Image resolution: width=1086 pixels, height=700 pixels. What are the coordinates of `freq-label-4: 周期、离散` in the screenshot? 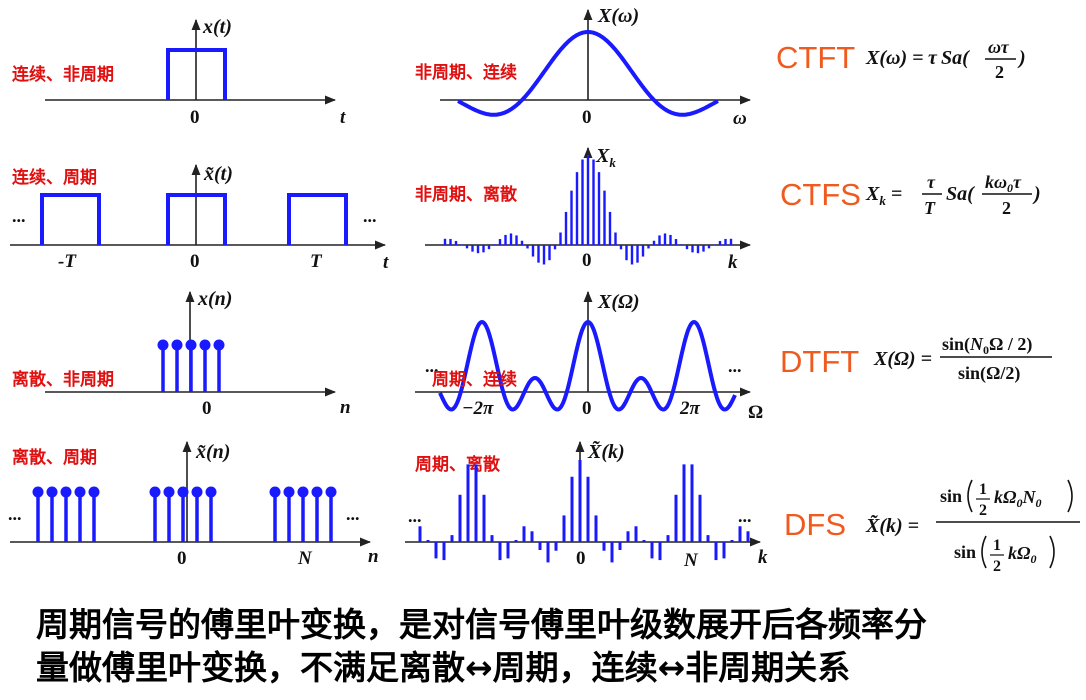 It's located at (458, 464).